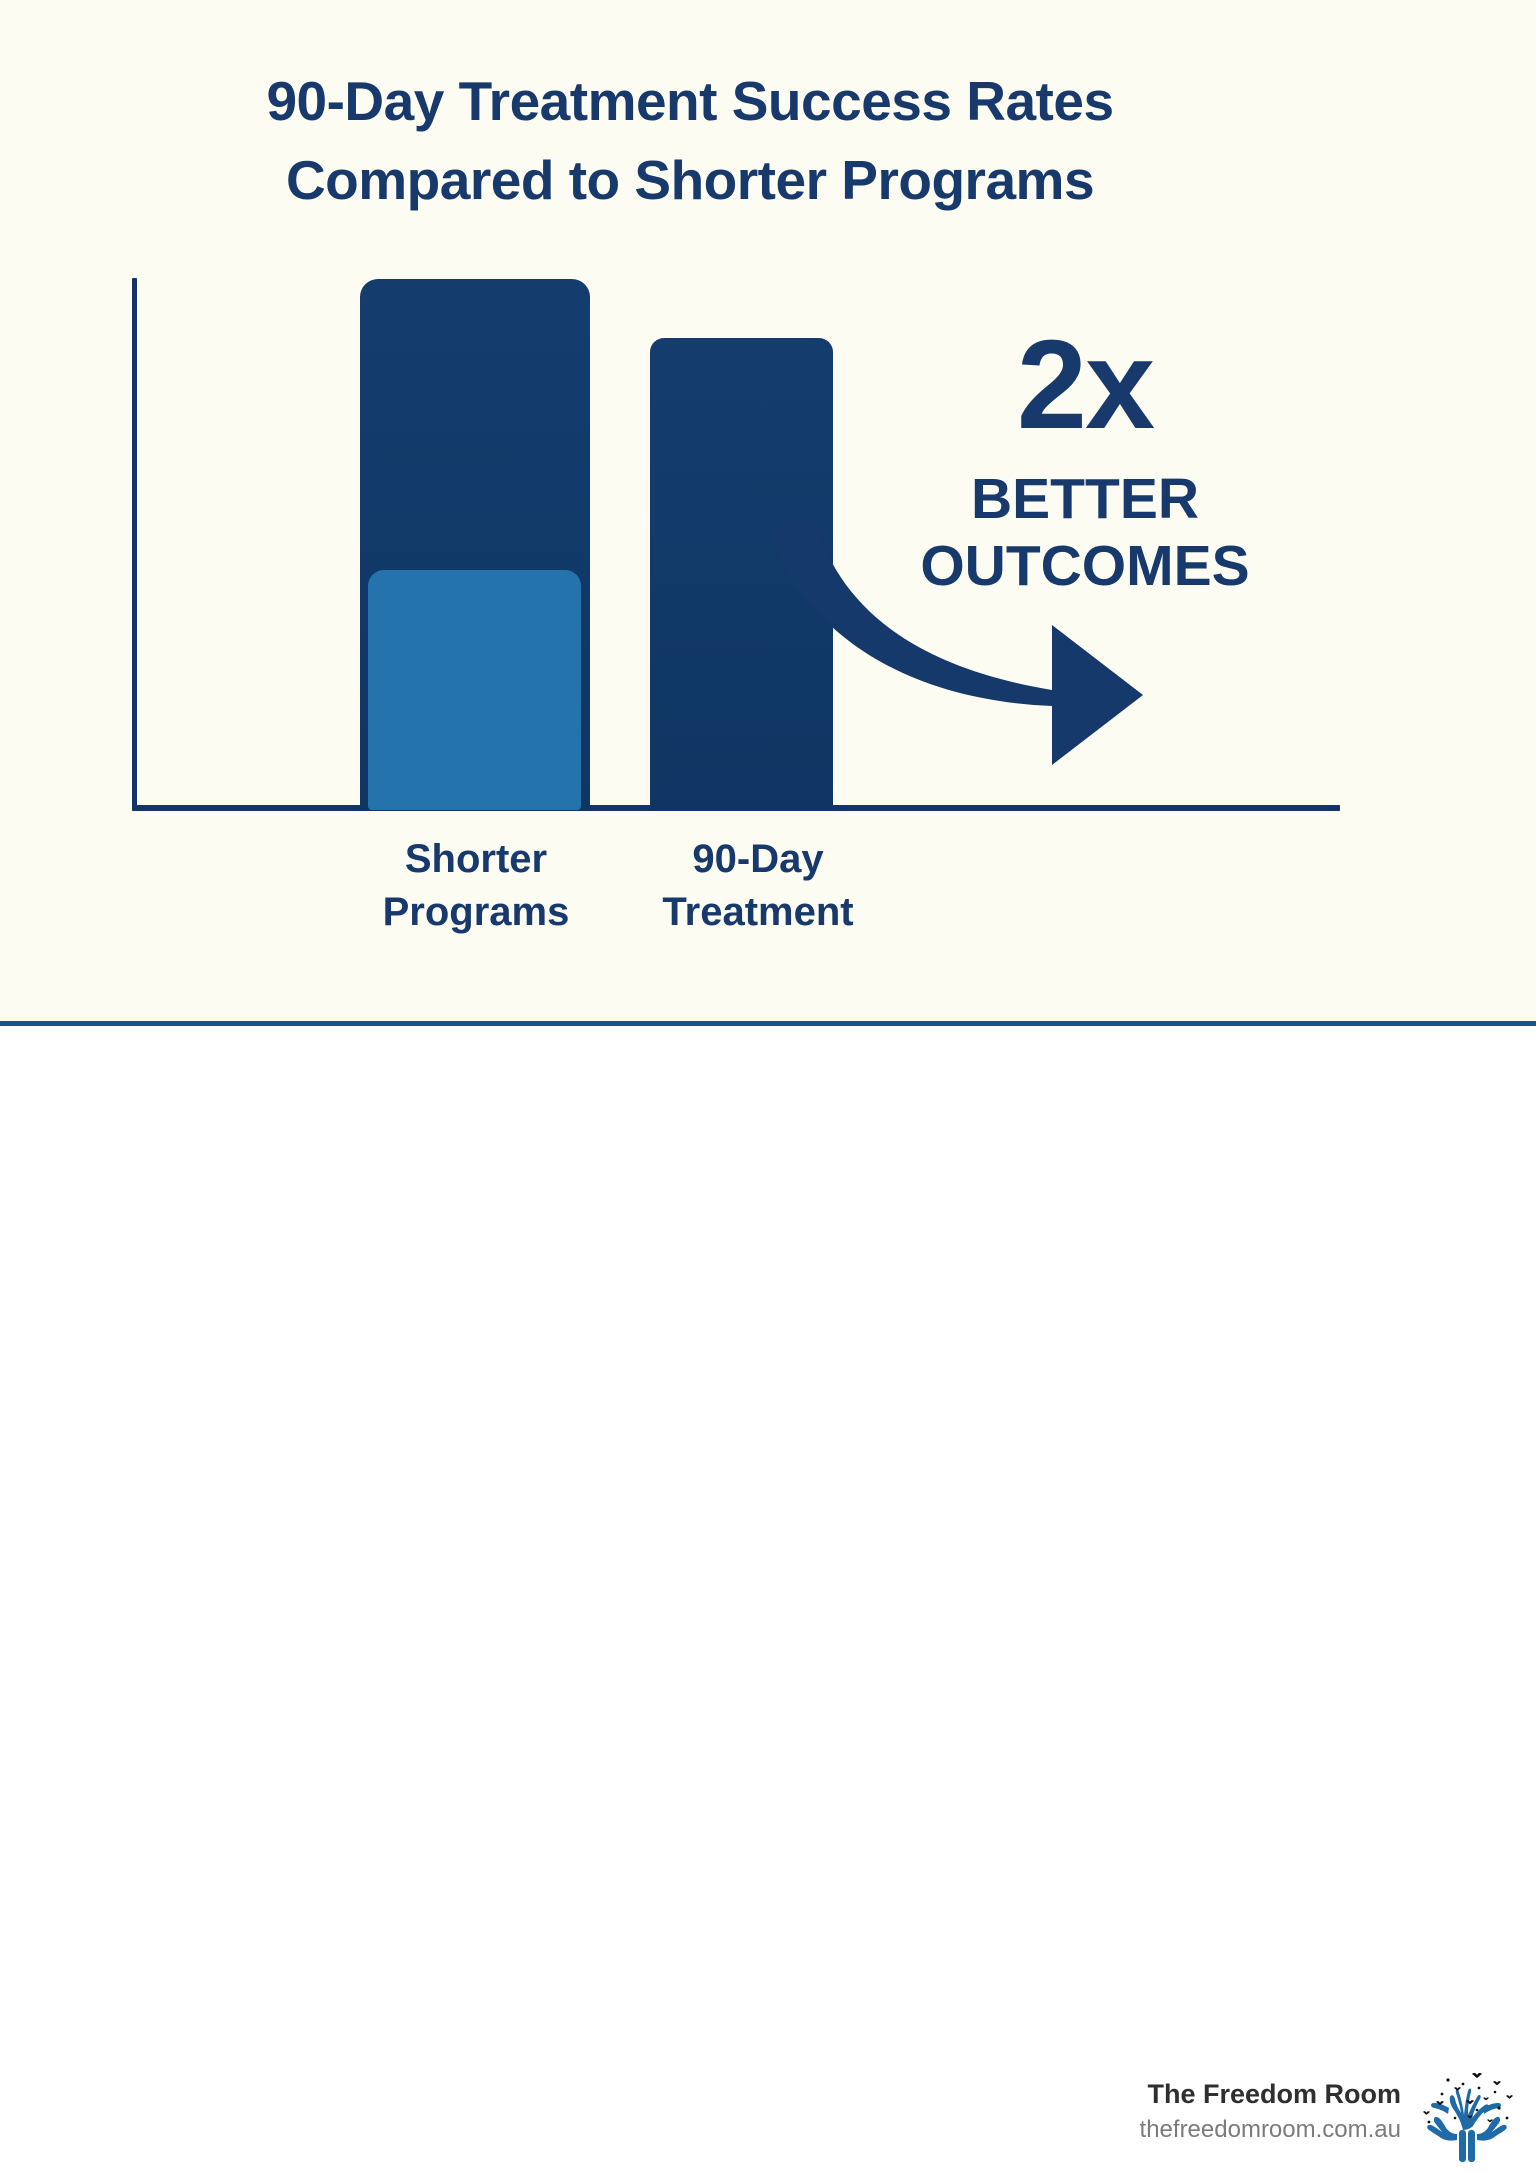 The height and width of the screenshot is (2172, 1536). What do you see at coordinates (758, 886) in the screenshot?
I see `x-label-ninety-day-treatment: 90-Day Treatment` at bounding box center [758, 886].